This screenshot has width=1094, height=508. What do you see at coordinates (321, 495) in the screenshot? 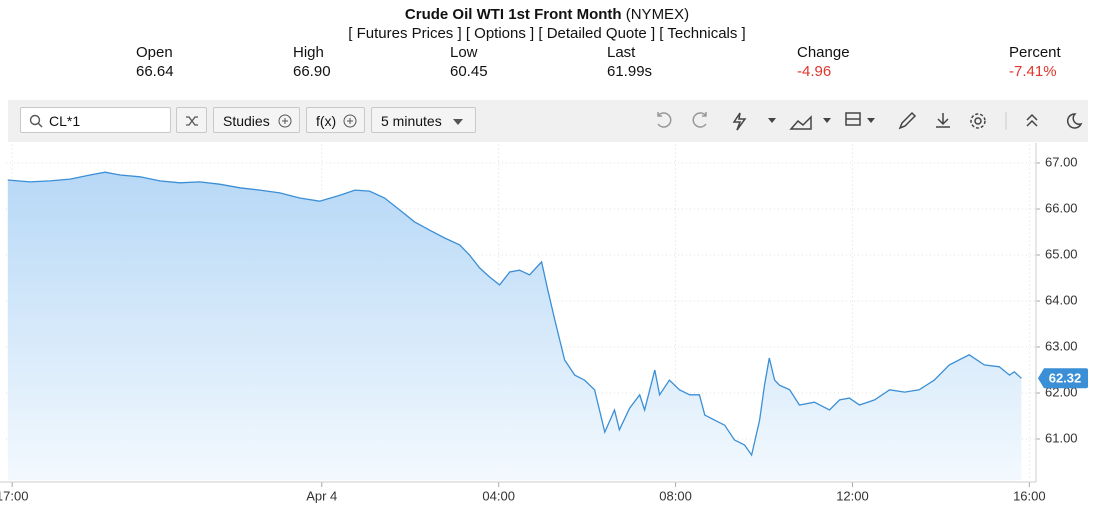
I see `x-tick-label: Apr 4` at bounding box center [321, 495].